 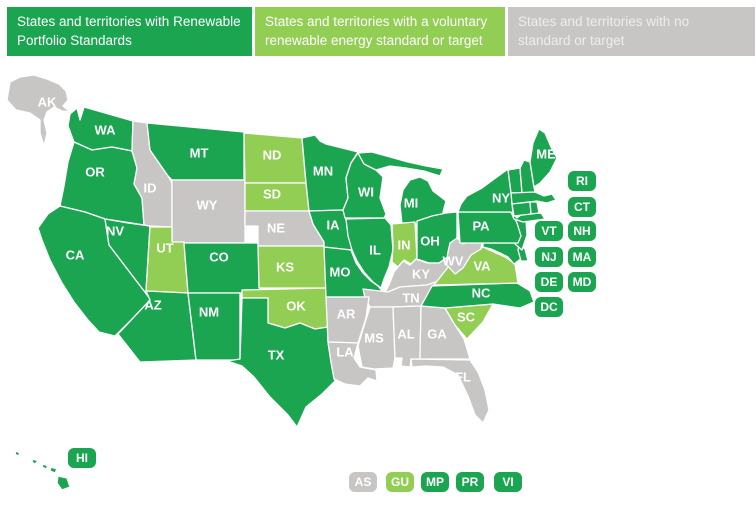 What do you see at coordinates (435, 482) in the screenshot?
I see `badge-mp: MP` at bounding box center [435, 482].